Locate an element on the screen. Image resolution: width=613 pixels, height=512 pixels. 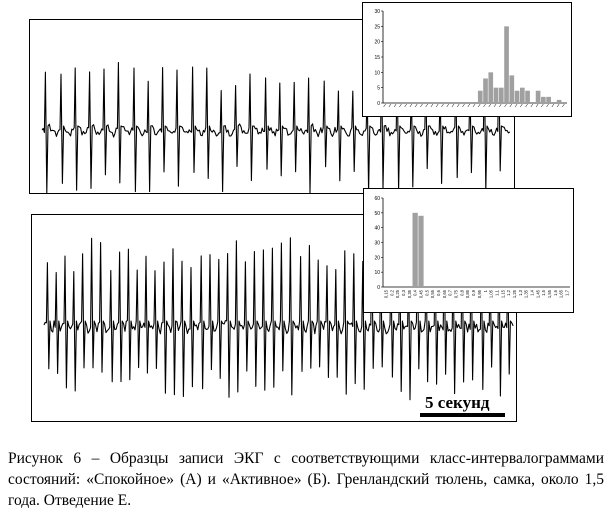
histogram-b-x-tick-label: 1,55 is located at coordinates (549, 293).